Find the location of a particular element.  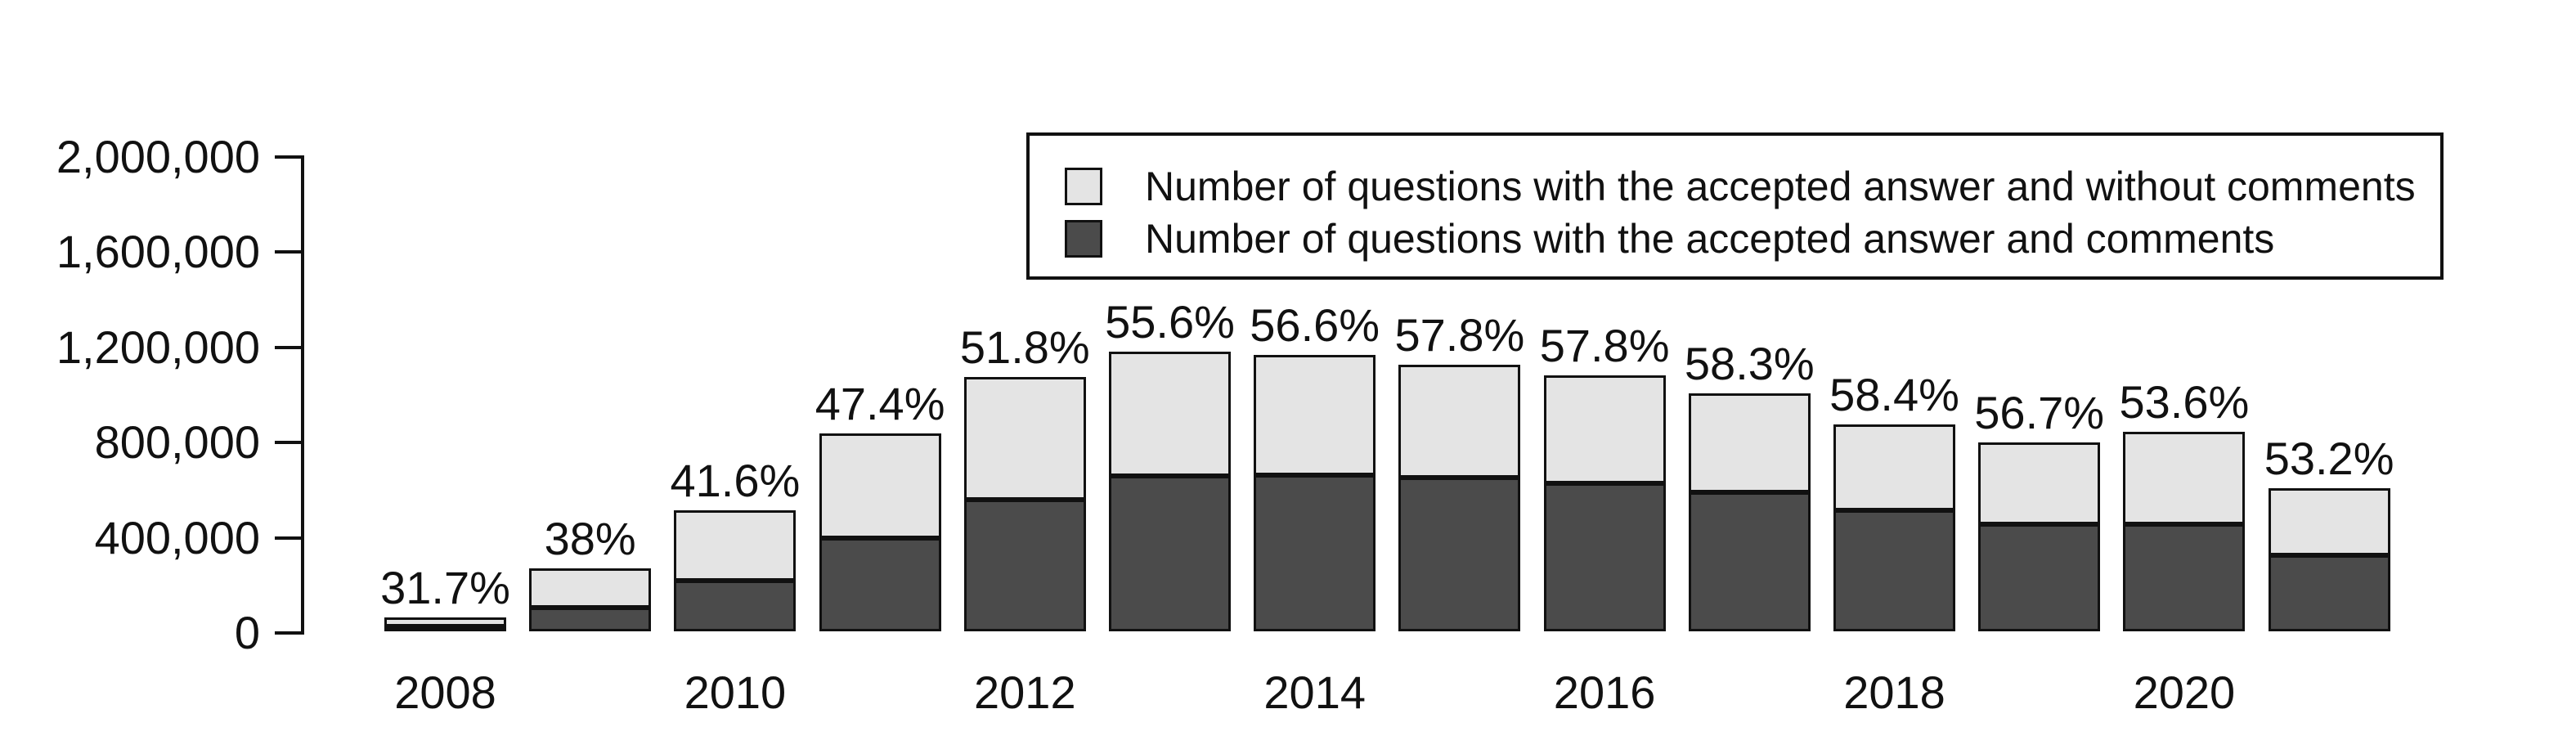

bar-segment-with-comments-2012 is located at coordinates (1024, 565).